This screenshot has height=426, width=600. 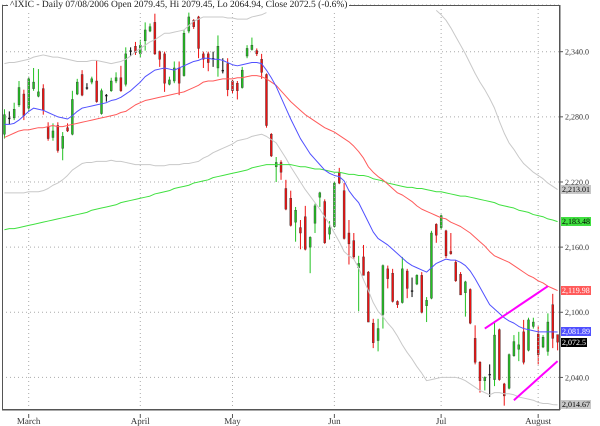 I want to click on y-tick-label: 2,220.0, so click(x=577, y=182).